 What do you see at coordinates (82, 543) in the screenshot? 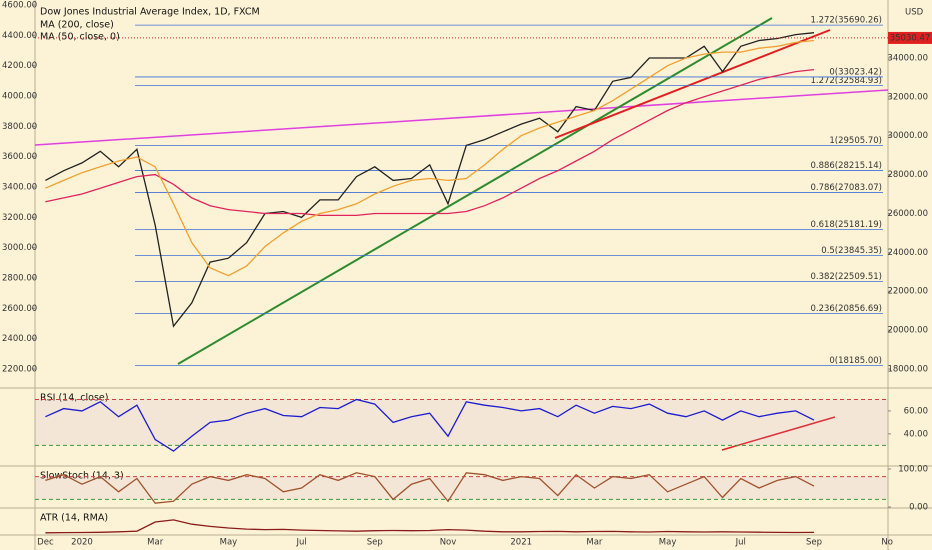
I see `x-tick-label: 2020` at bounding box center [82, 543].